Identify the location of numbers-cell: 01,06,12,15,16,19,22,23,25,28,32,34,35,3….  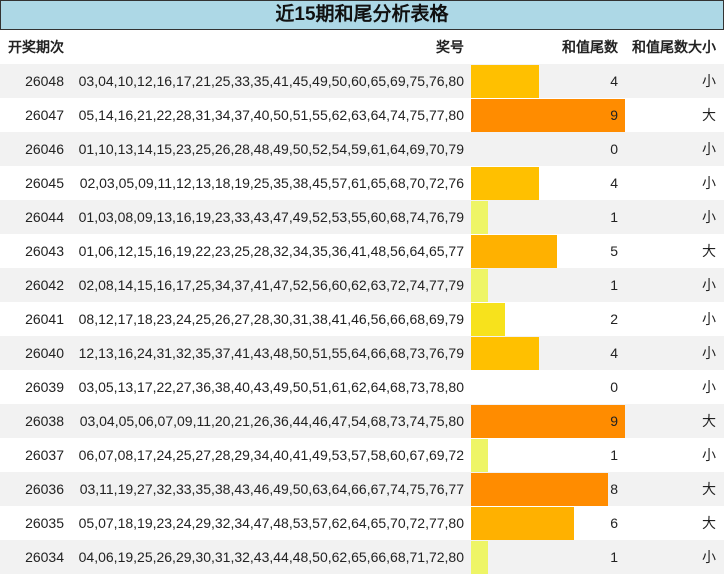
(271, 251).